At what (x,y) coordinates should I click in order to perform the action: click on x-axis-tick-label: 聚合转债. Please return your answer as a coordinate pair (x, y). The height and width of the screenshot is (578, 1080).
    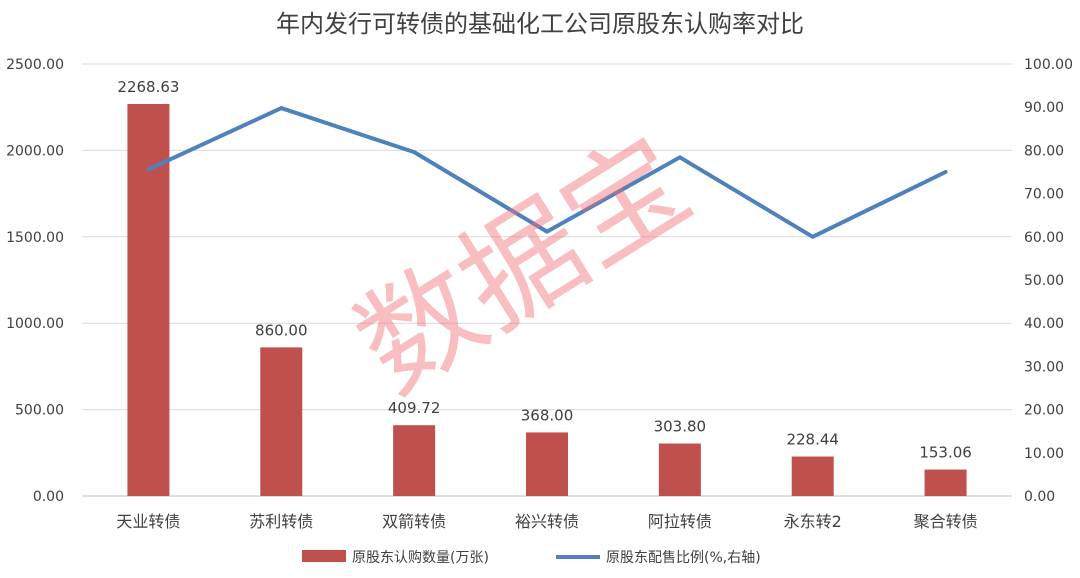
    Looking at the image, I should click on (946, 521).